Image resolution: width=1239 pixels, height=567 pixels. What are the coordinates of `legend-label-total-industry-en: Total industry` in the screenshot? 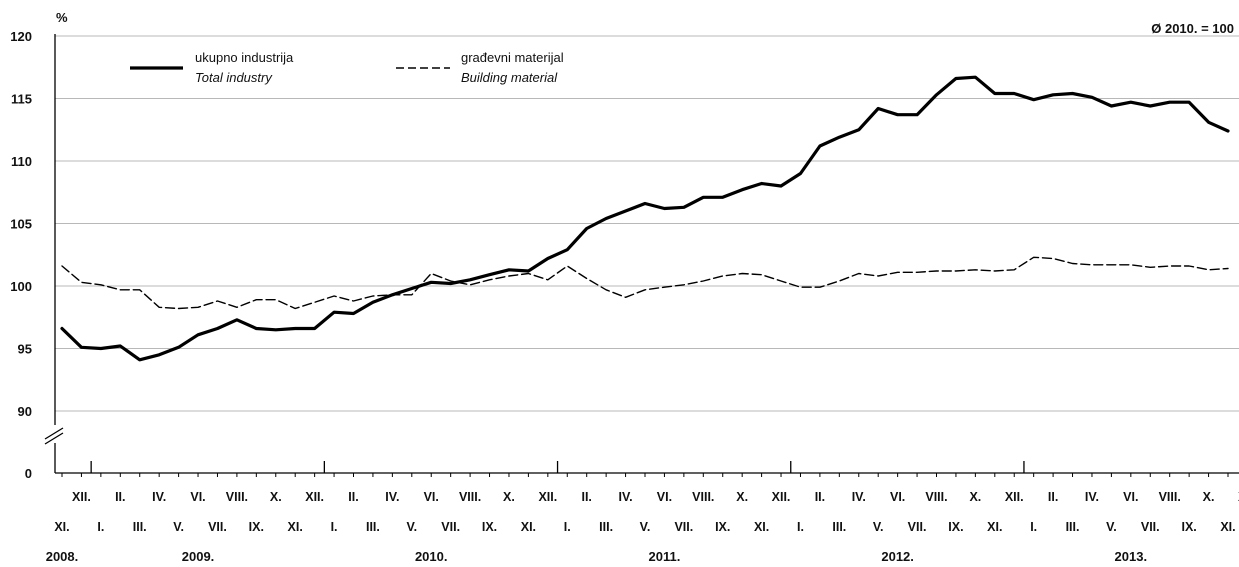 It's located at (234, 77).